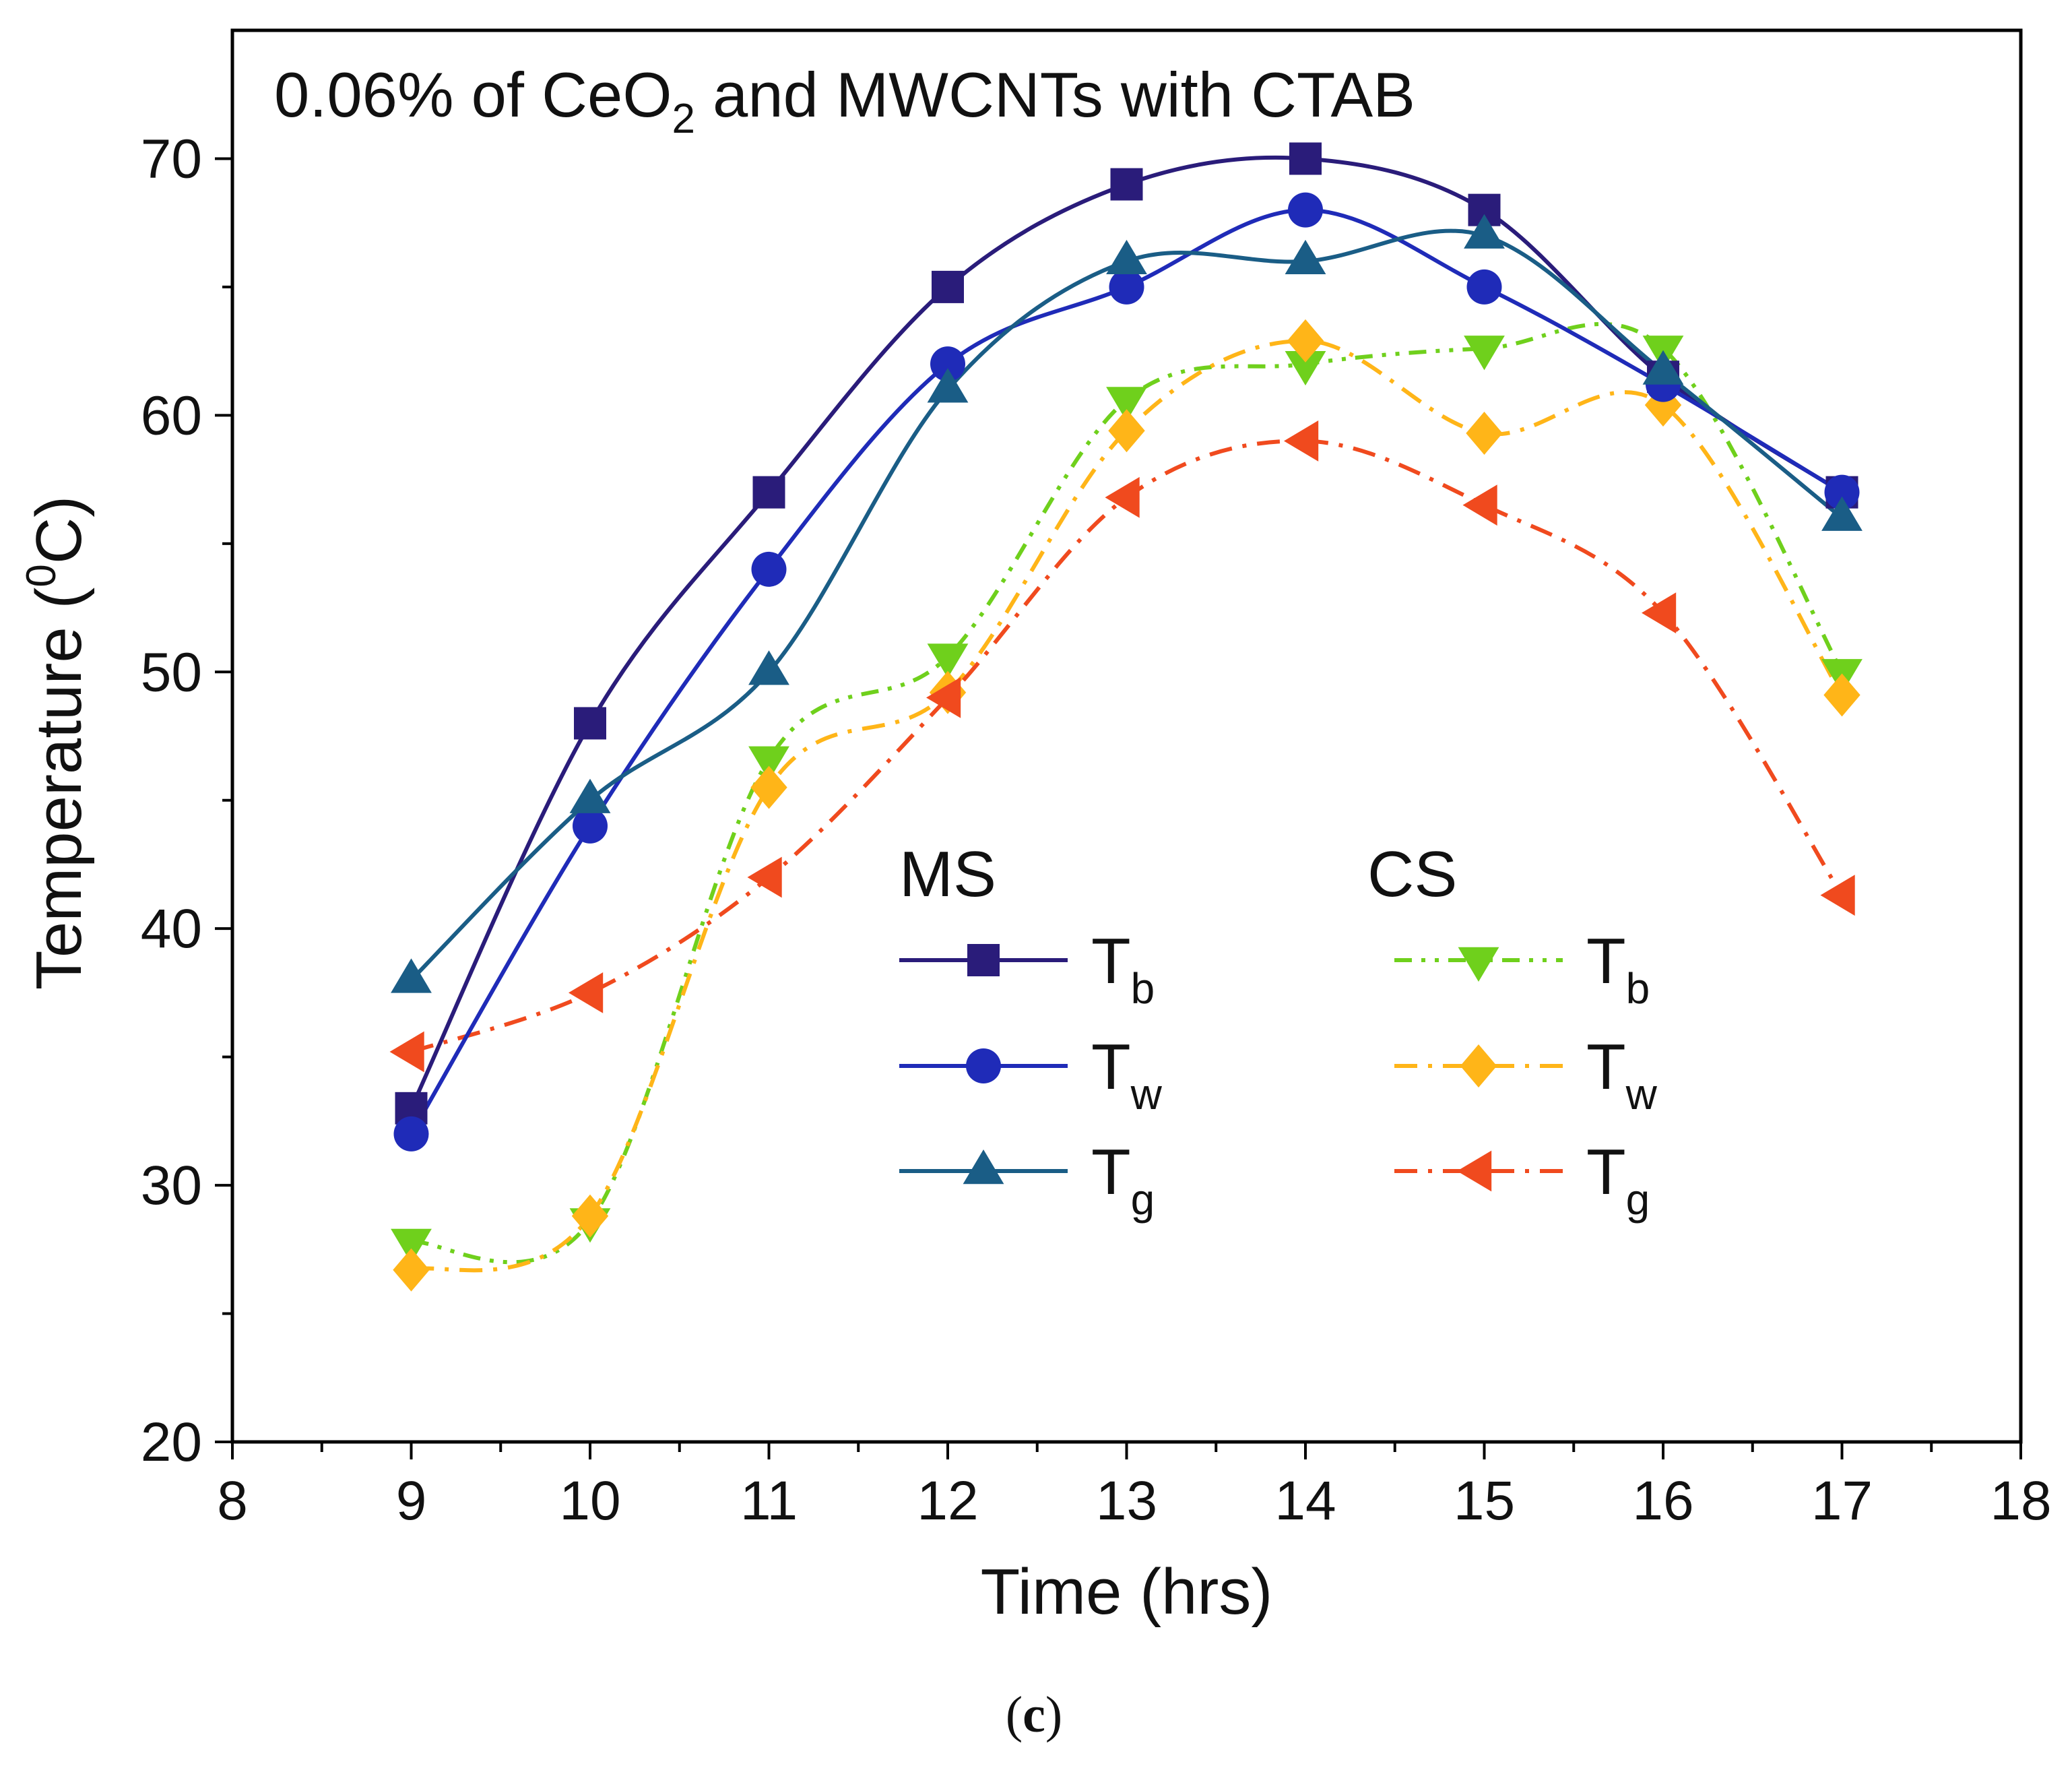  I want to click on y-tick-label: 20, so click(171, 1442).